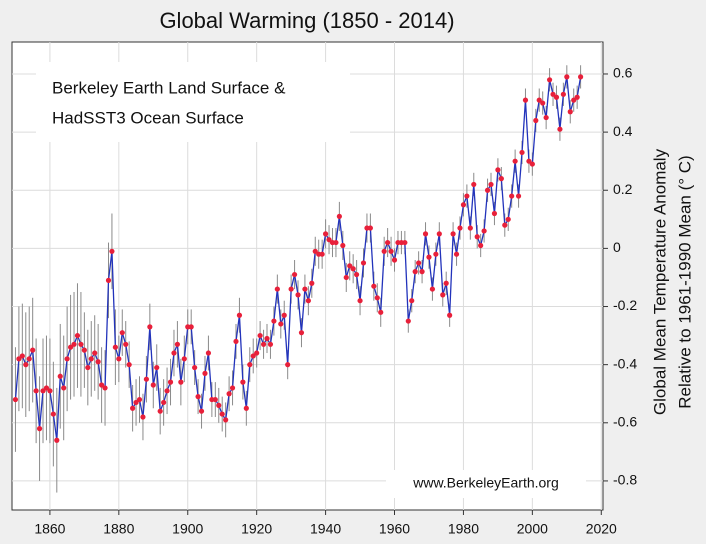  Describe the element at coordinates (169, 87) in the screenshot. I see `annotation: Berkeley Earth Land Surface &` at that location.